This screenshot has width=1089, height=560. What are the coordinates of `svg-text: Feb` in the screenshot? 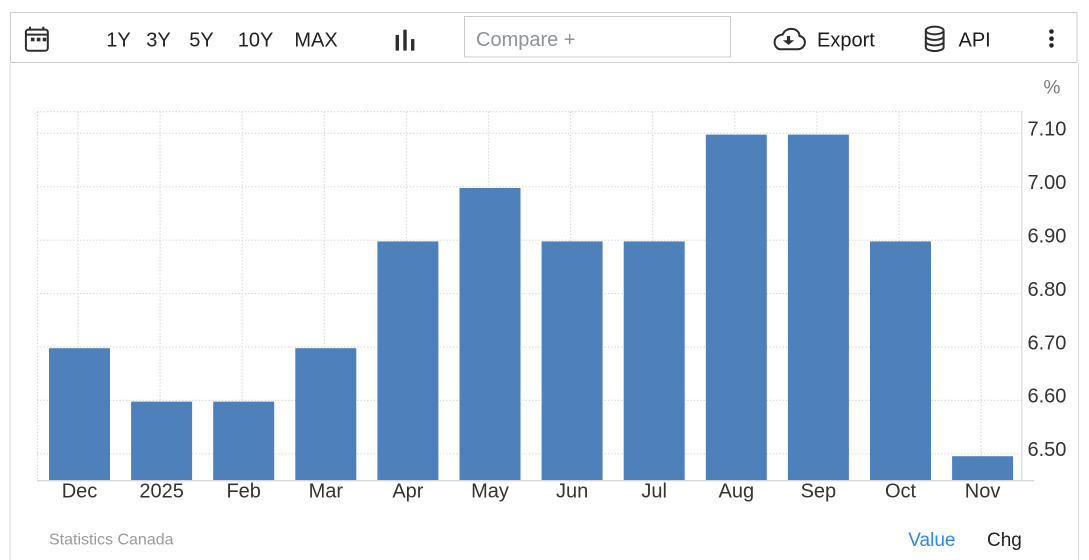 It's located at (243, 492).